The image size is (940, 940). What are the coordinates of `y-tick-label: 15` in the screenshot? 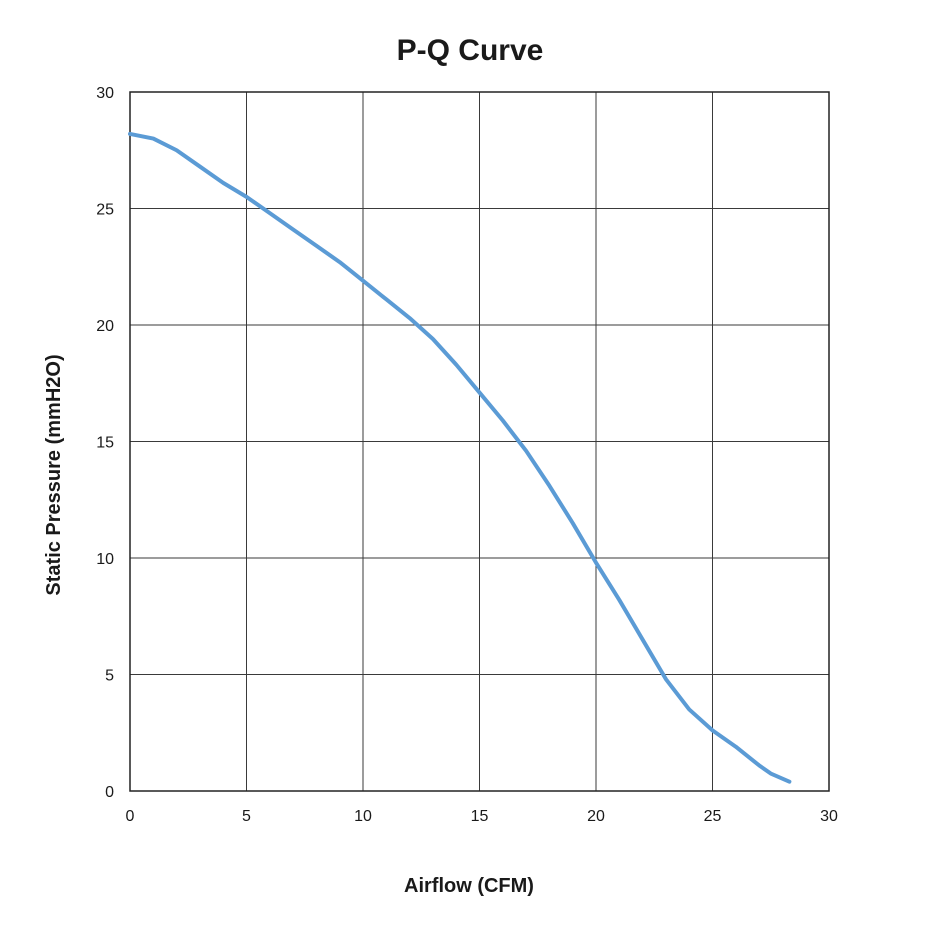 It's located at (105, 443).